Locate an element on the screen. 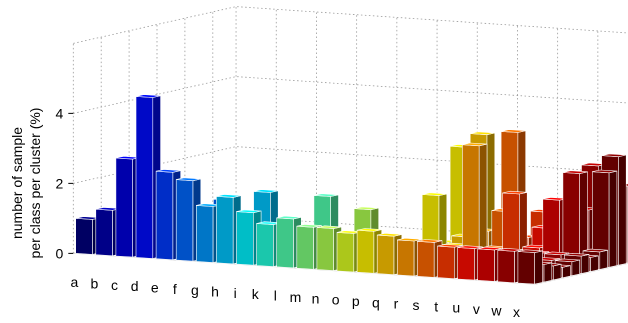 The image size is (628, 323). x-tick-label-b: b is located at coordinates (95, 283).